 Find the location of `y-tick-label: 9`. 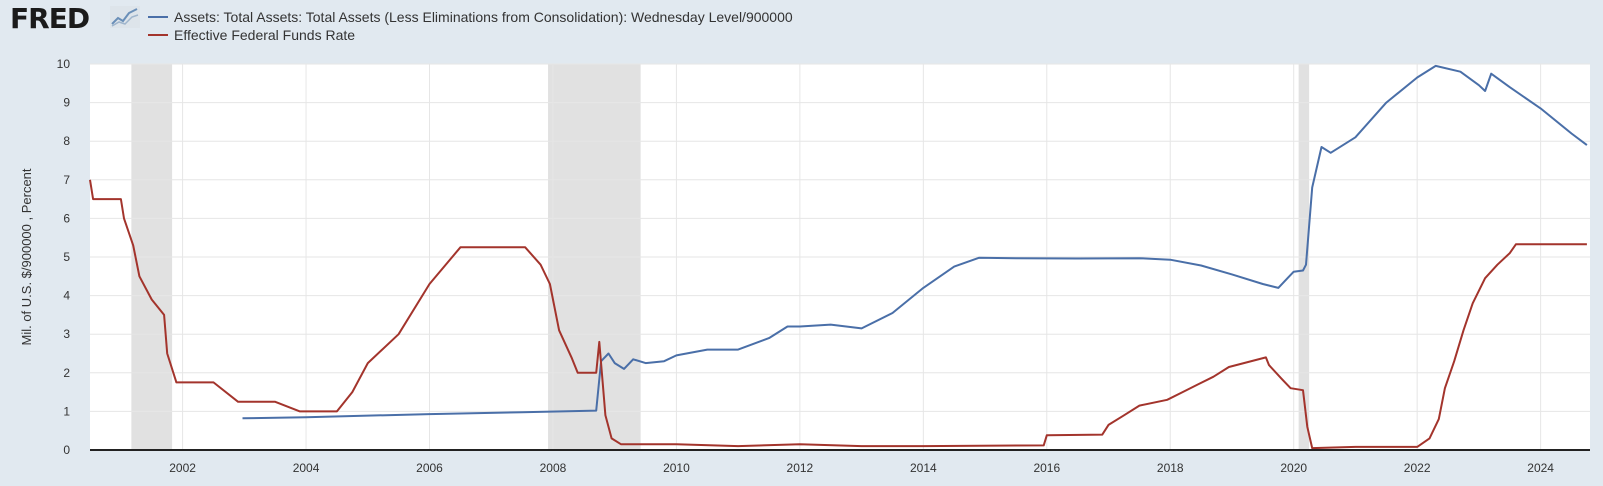

y-tick-label: 9 is located at coordinates (66, 103).